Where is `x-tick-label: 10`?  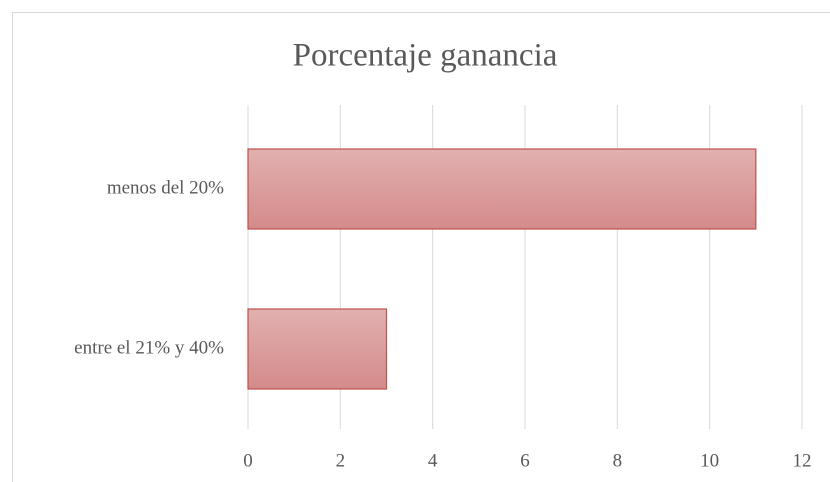
x-tick-label: 10 is located at coordinates (709, 460).